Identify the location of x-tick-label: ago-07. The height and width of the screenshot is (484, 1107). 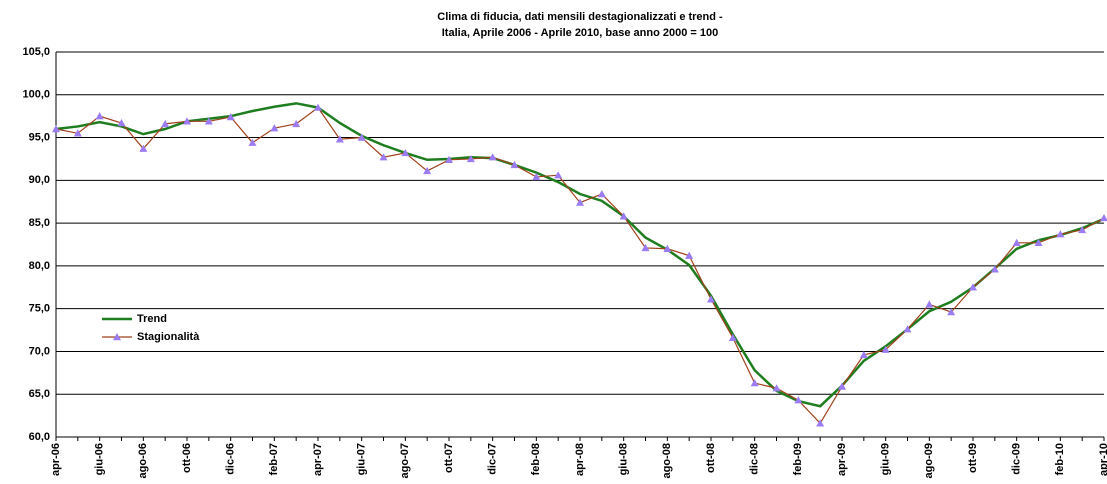
(405, 460).